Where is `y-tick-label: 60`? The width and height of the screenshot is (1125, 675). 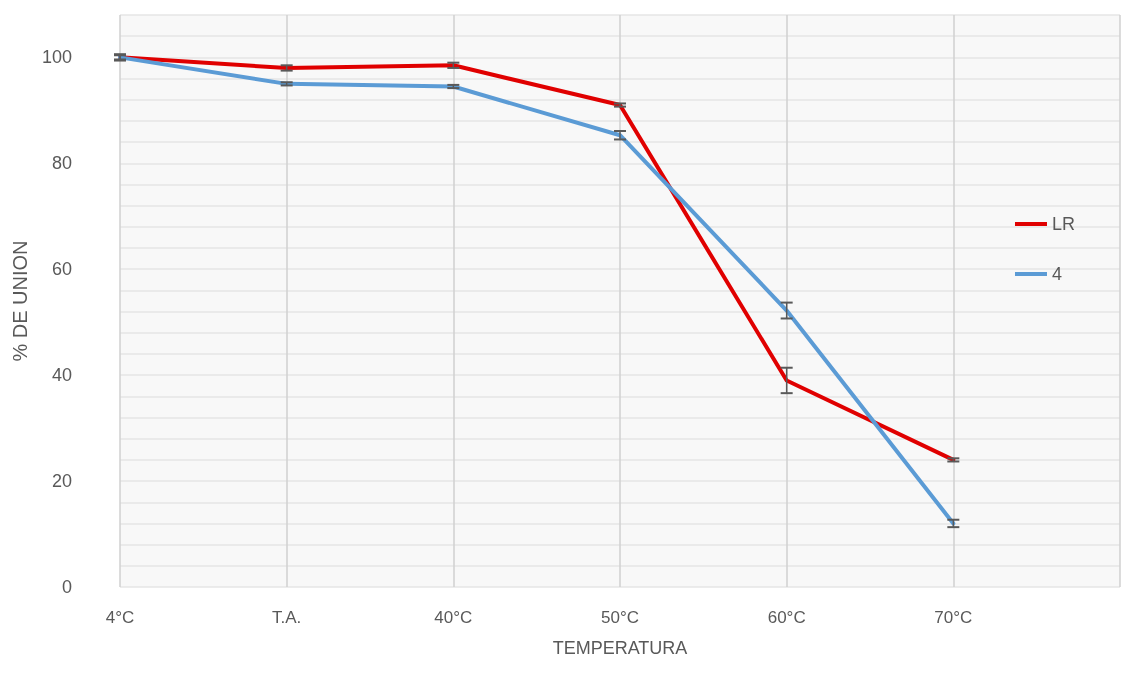 y-tick-label: 60 is located at coordinates (61, 269).